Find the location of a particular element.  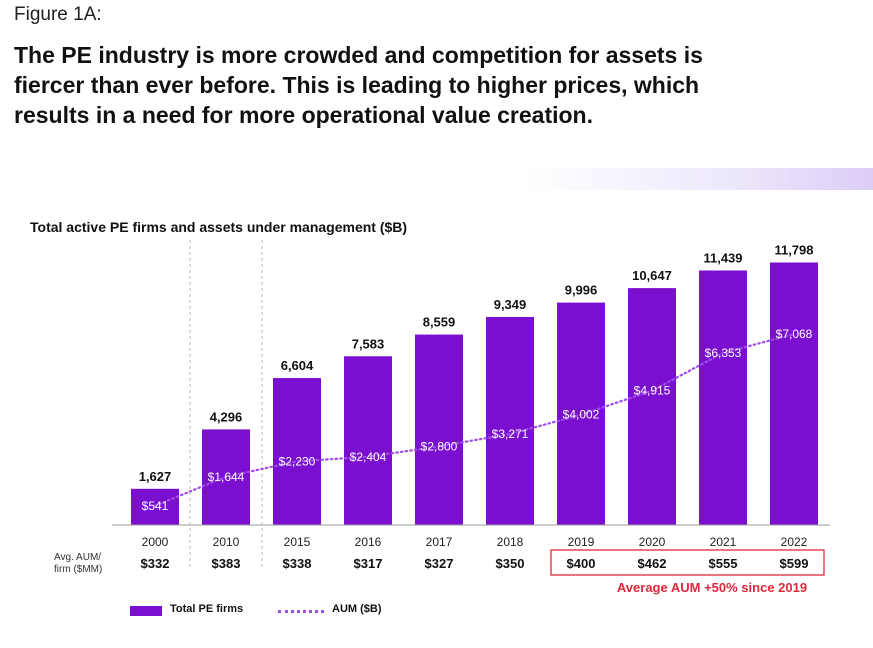

annotation: Average AUM +50% since 2019 is located at coordinates (712, 587).